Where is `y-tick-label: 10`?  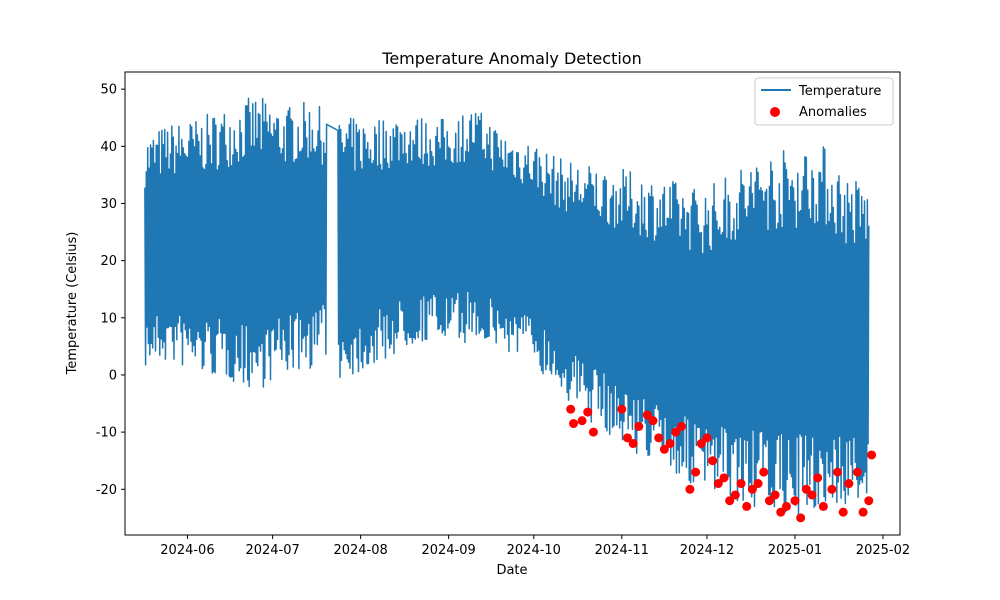 y-tick-label: 10 is located at coordinates (108, 318).